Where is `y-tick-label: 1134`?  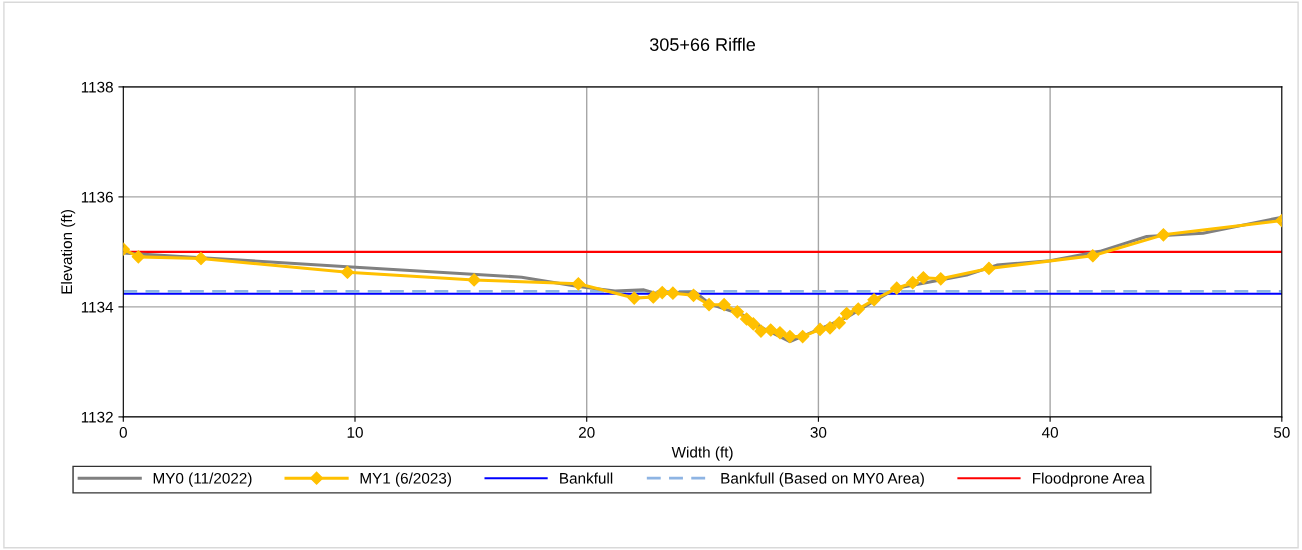 y-tick-label: 1134 is located at coordinates (97, 307).